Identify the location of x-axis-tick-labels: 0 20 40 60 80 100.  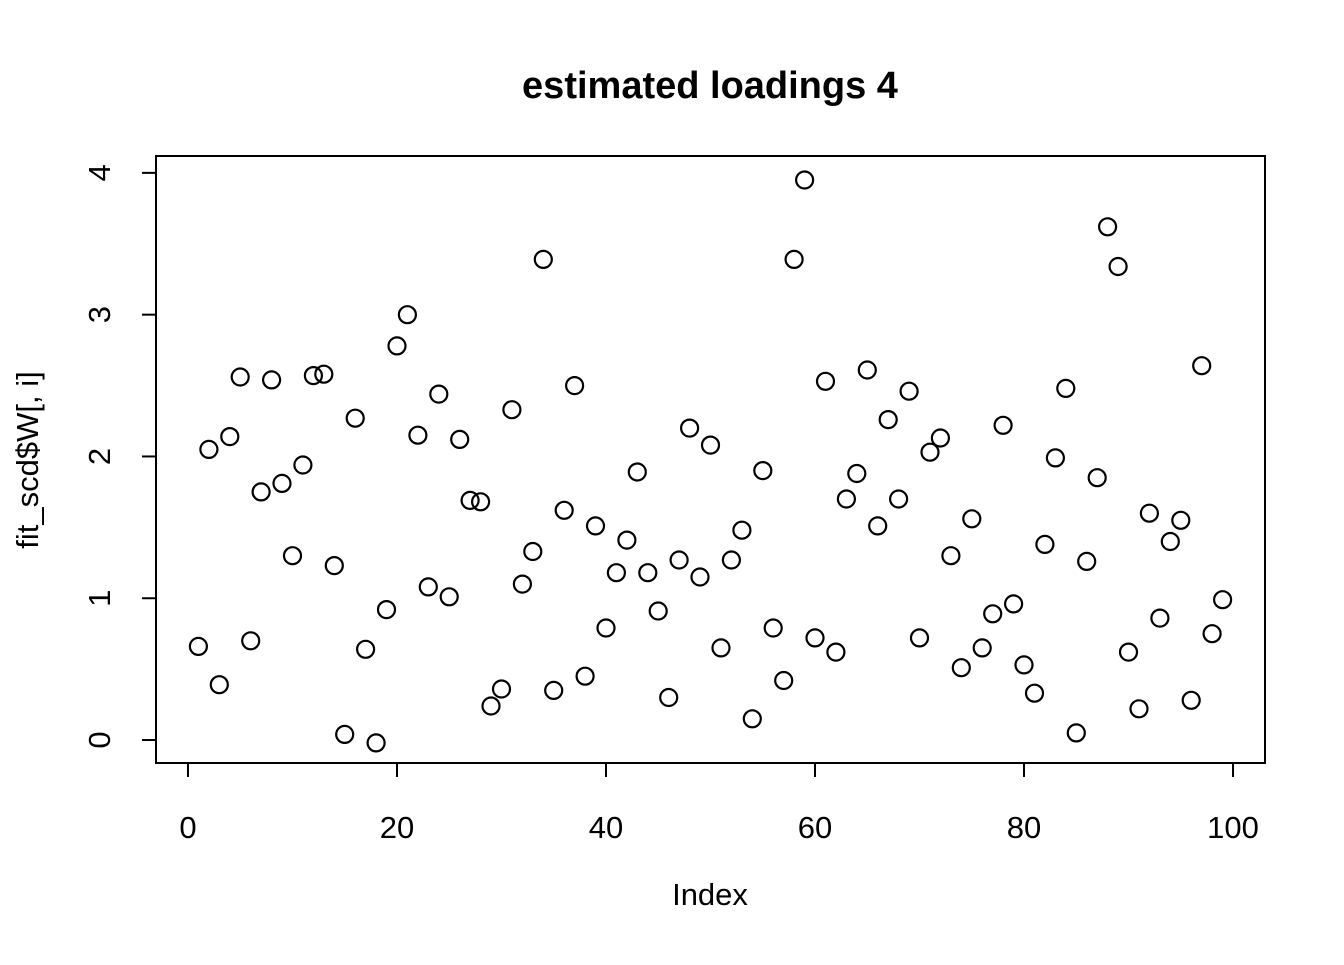
(719, 827).